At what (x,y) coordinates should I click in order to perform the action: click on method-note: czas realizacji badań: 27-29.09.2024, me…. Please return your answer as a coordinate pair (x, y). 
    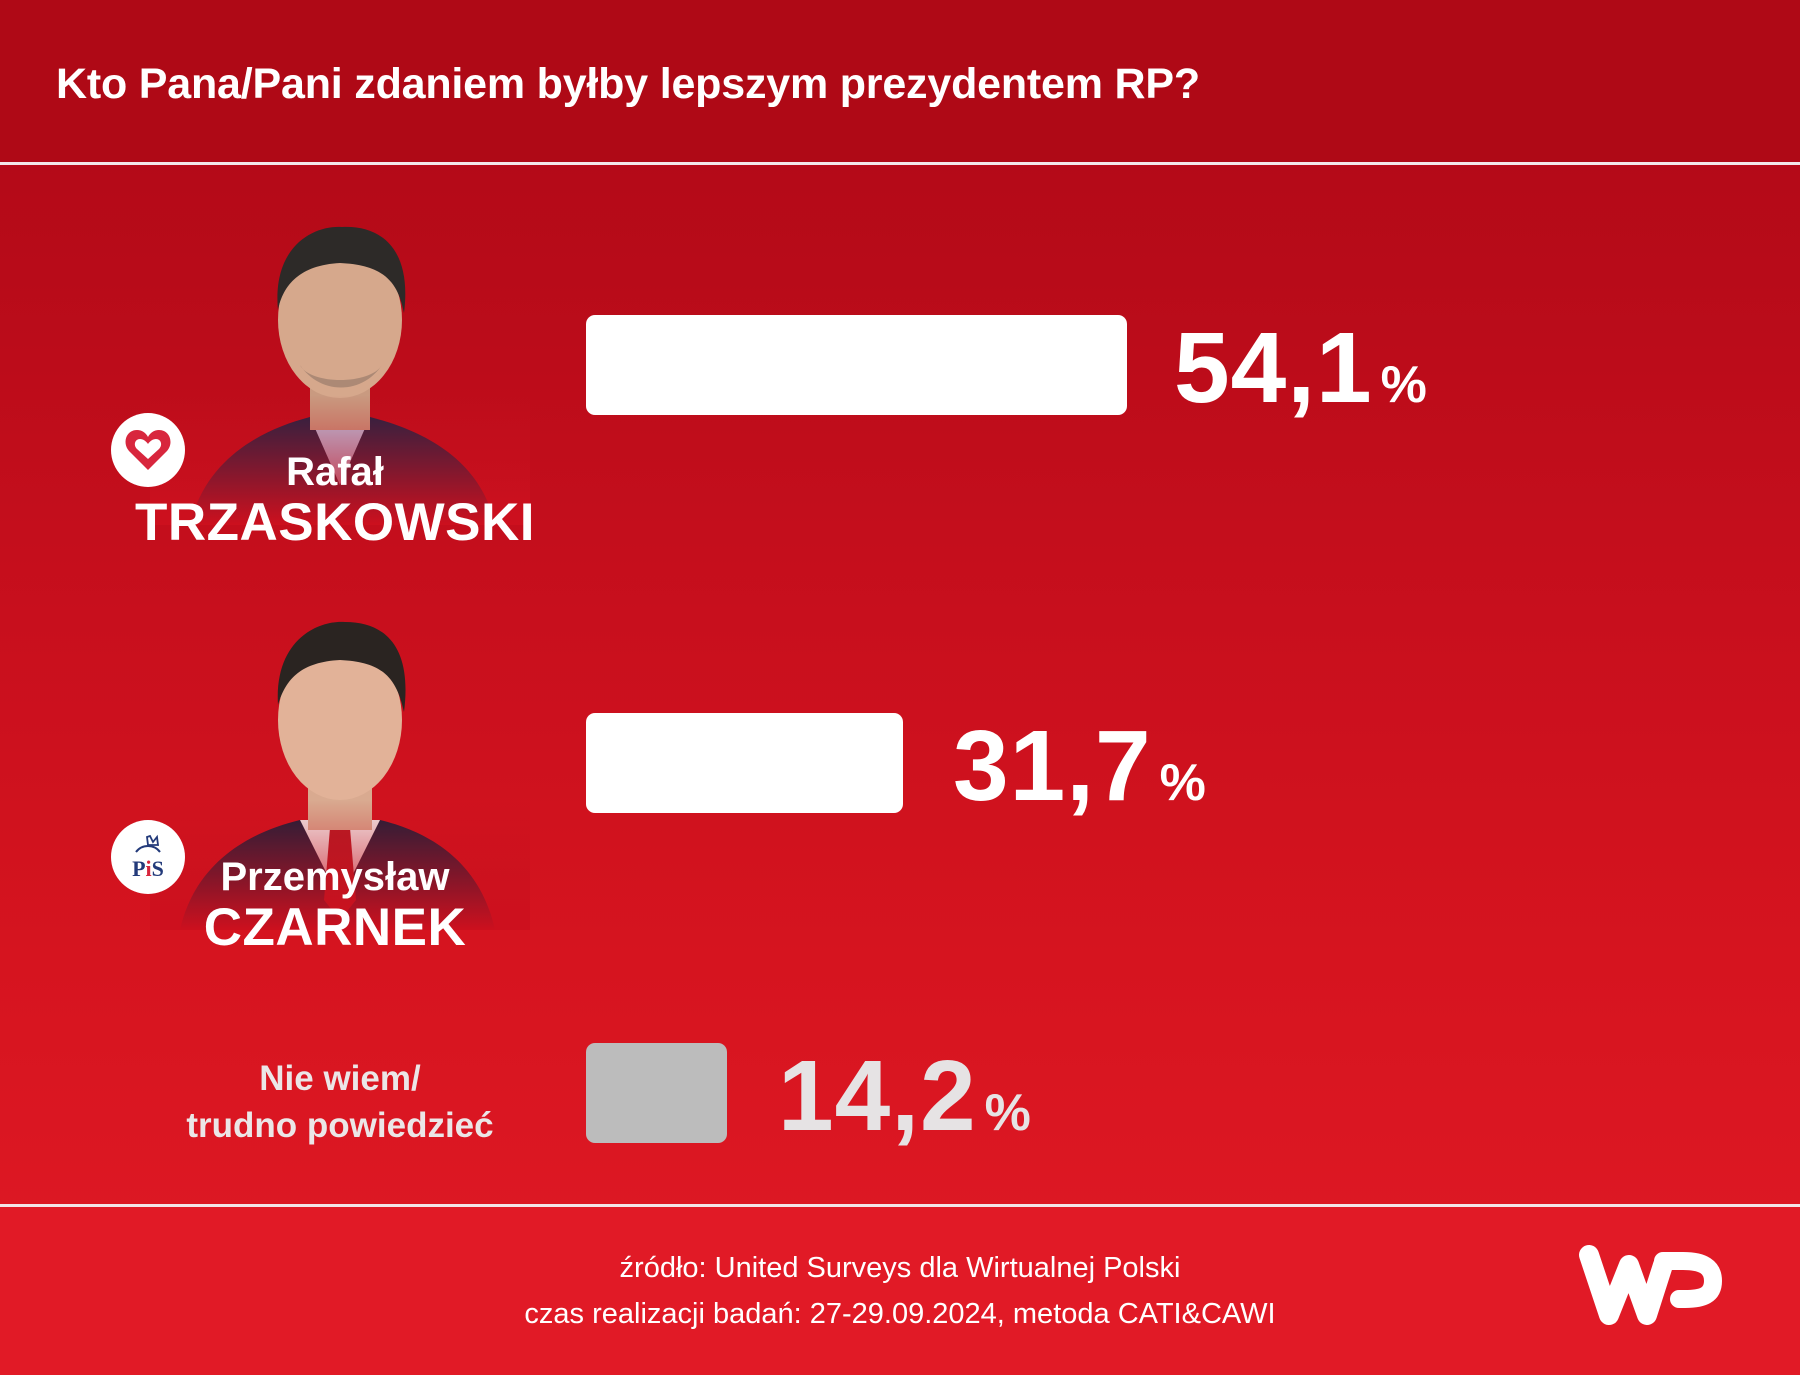
    Looking at the image, I should click on (900, 1314).